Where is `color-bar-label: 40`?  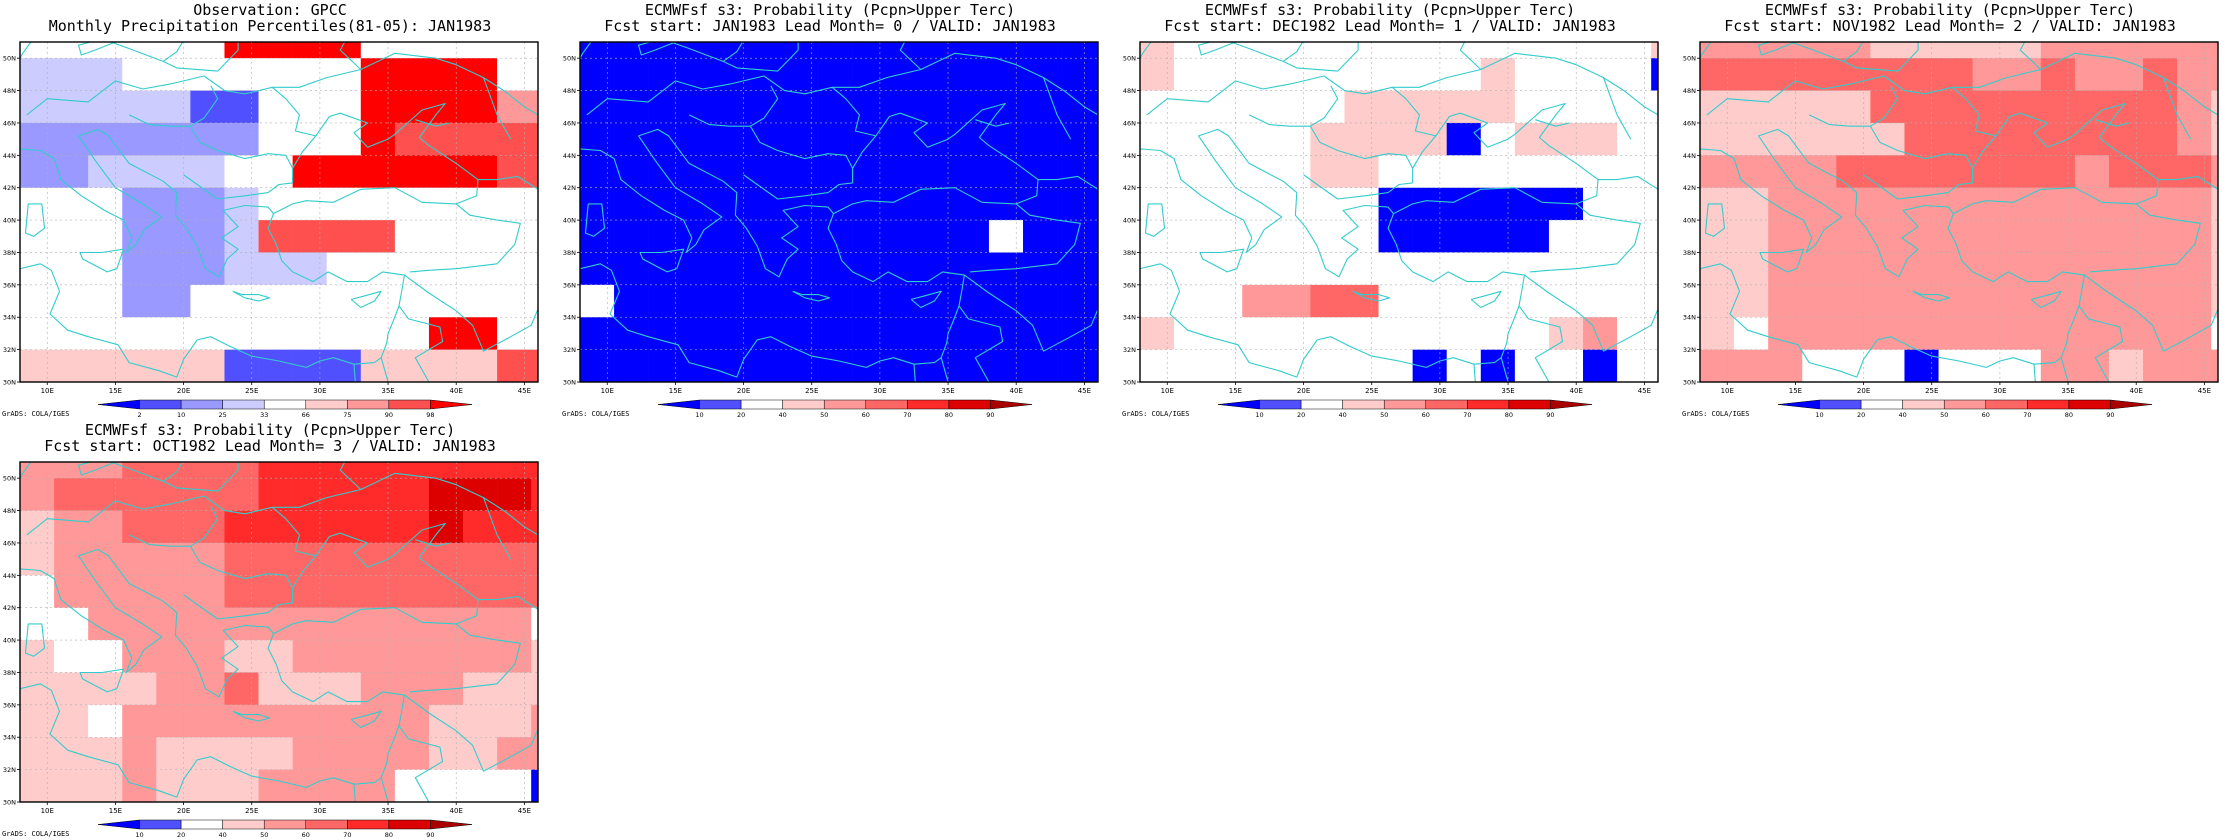
color-bar-label: 40 is located at coordinates (1343, 415).